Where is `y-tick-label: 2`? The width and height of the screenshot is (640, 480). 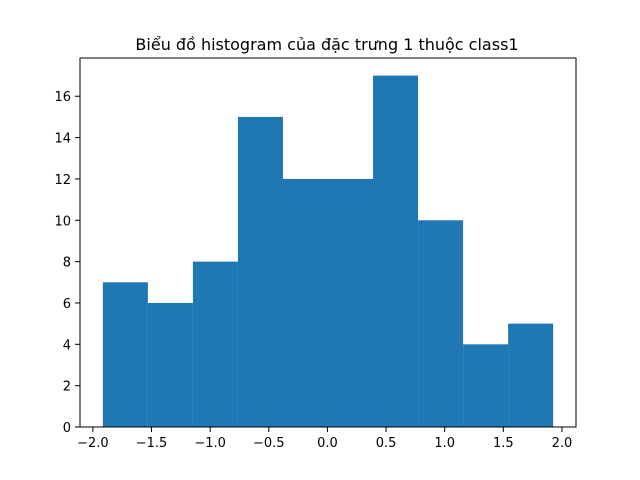 y-tick-label: 2 is located at coordinates (67, 387).